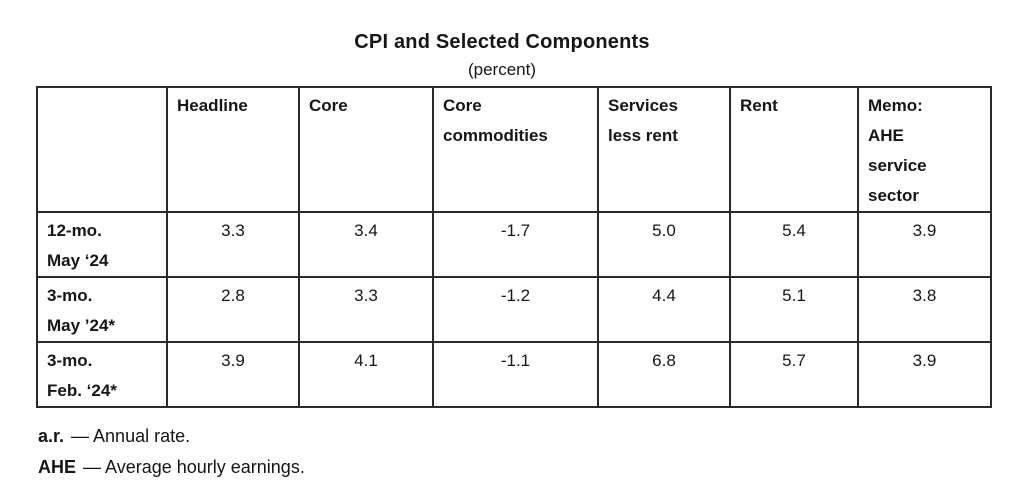 This screenshot has width=1024, height=497. What do you see at coordinates (102, 244) in the screenshot?
I see `row-label-12mo-may24: 12-mo. May ‘24` at bounding box center [102, 244].